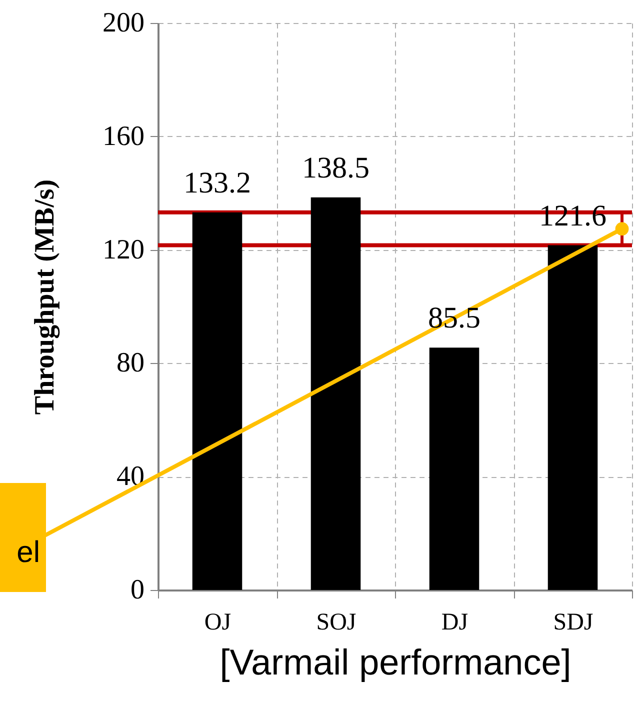 Image resolution: width=641 pixels, height=707 pixels. I want to click on y-tick-label: 80, so click(130, 363).